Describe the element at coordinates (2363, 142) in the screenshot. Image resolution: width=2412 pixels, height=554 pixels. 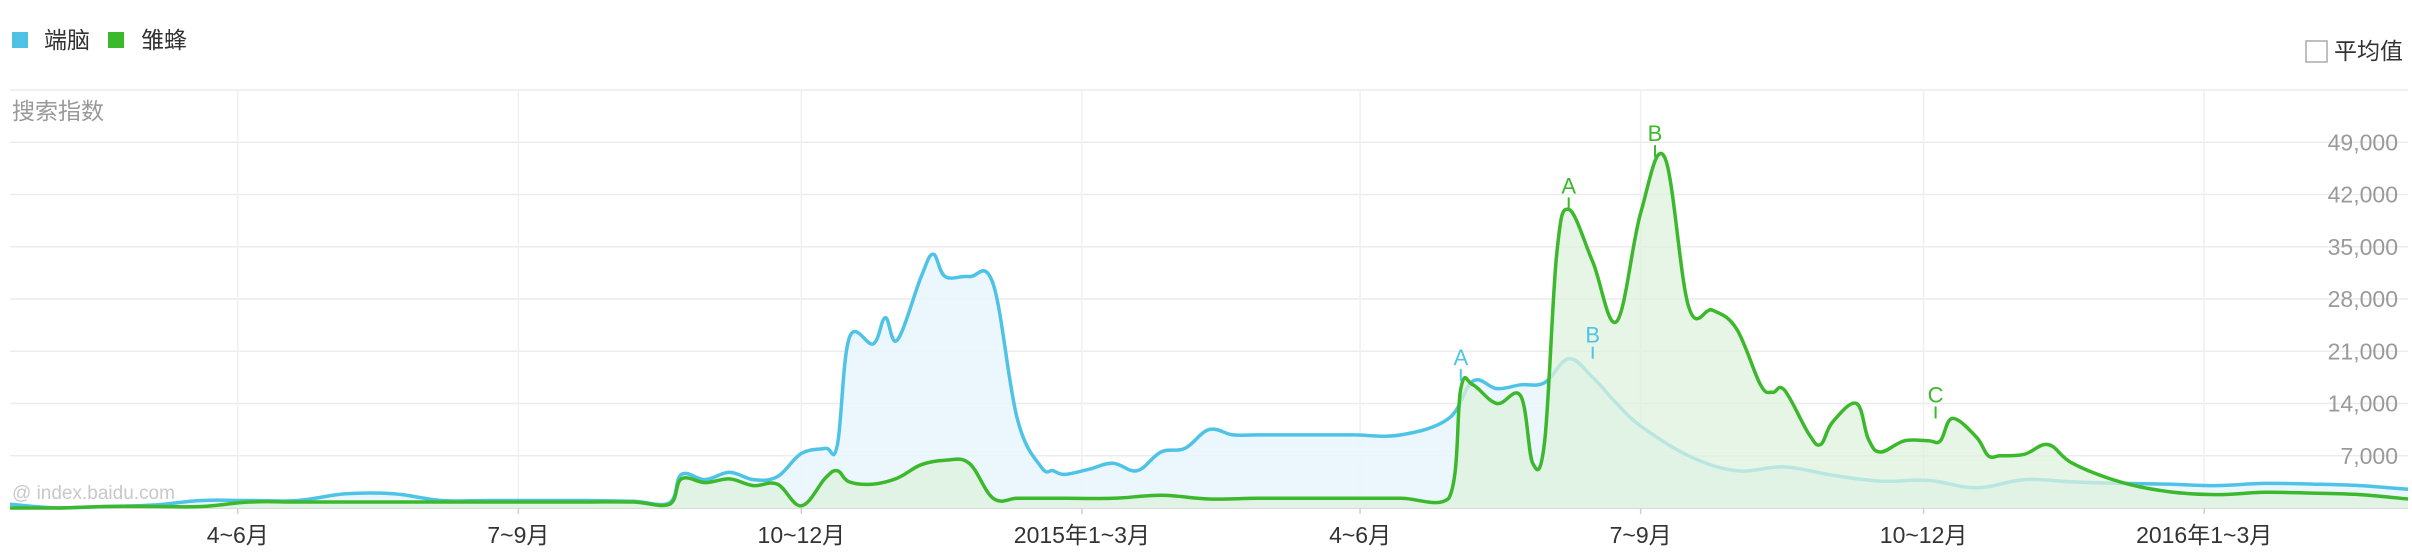
I see `y-tick-label: 49,000` at that location.